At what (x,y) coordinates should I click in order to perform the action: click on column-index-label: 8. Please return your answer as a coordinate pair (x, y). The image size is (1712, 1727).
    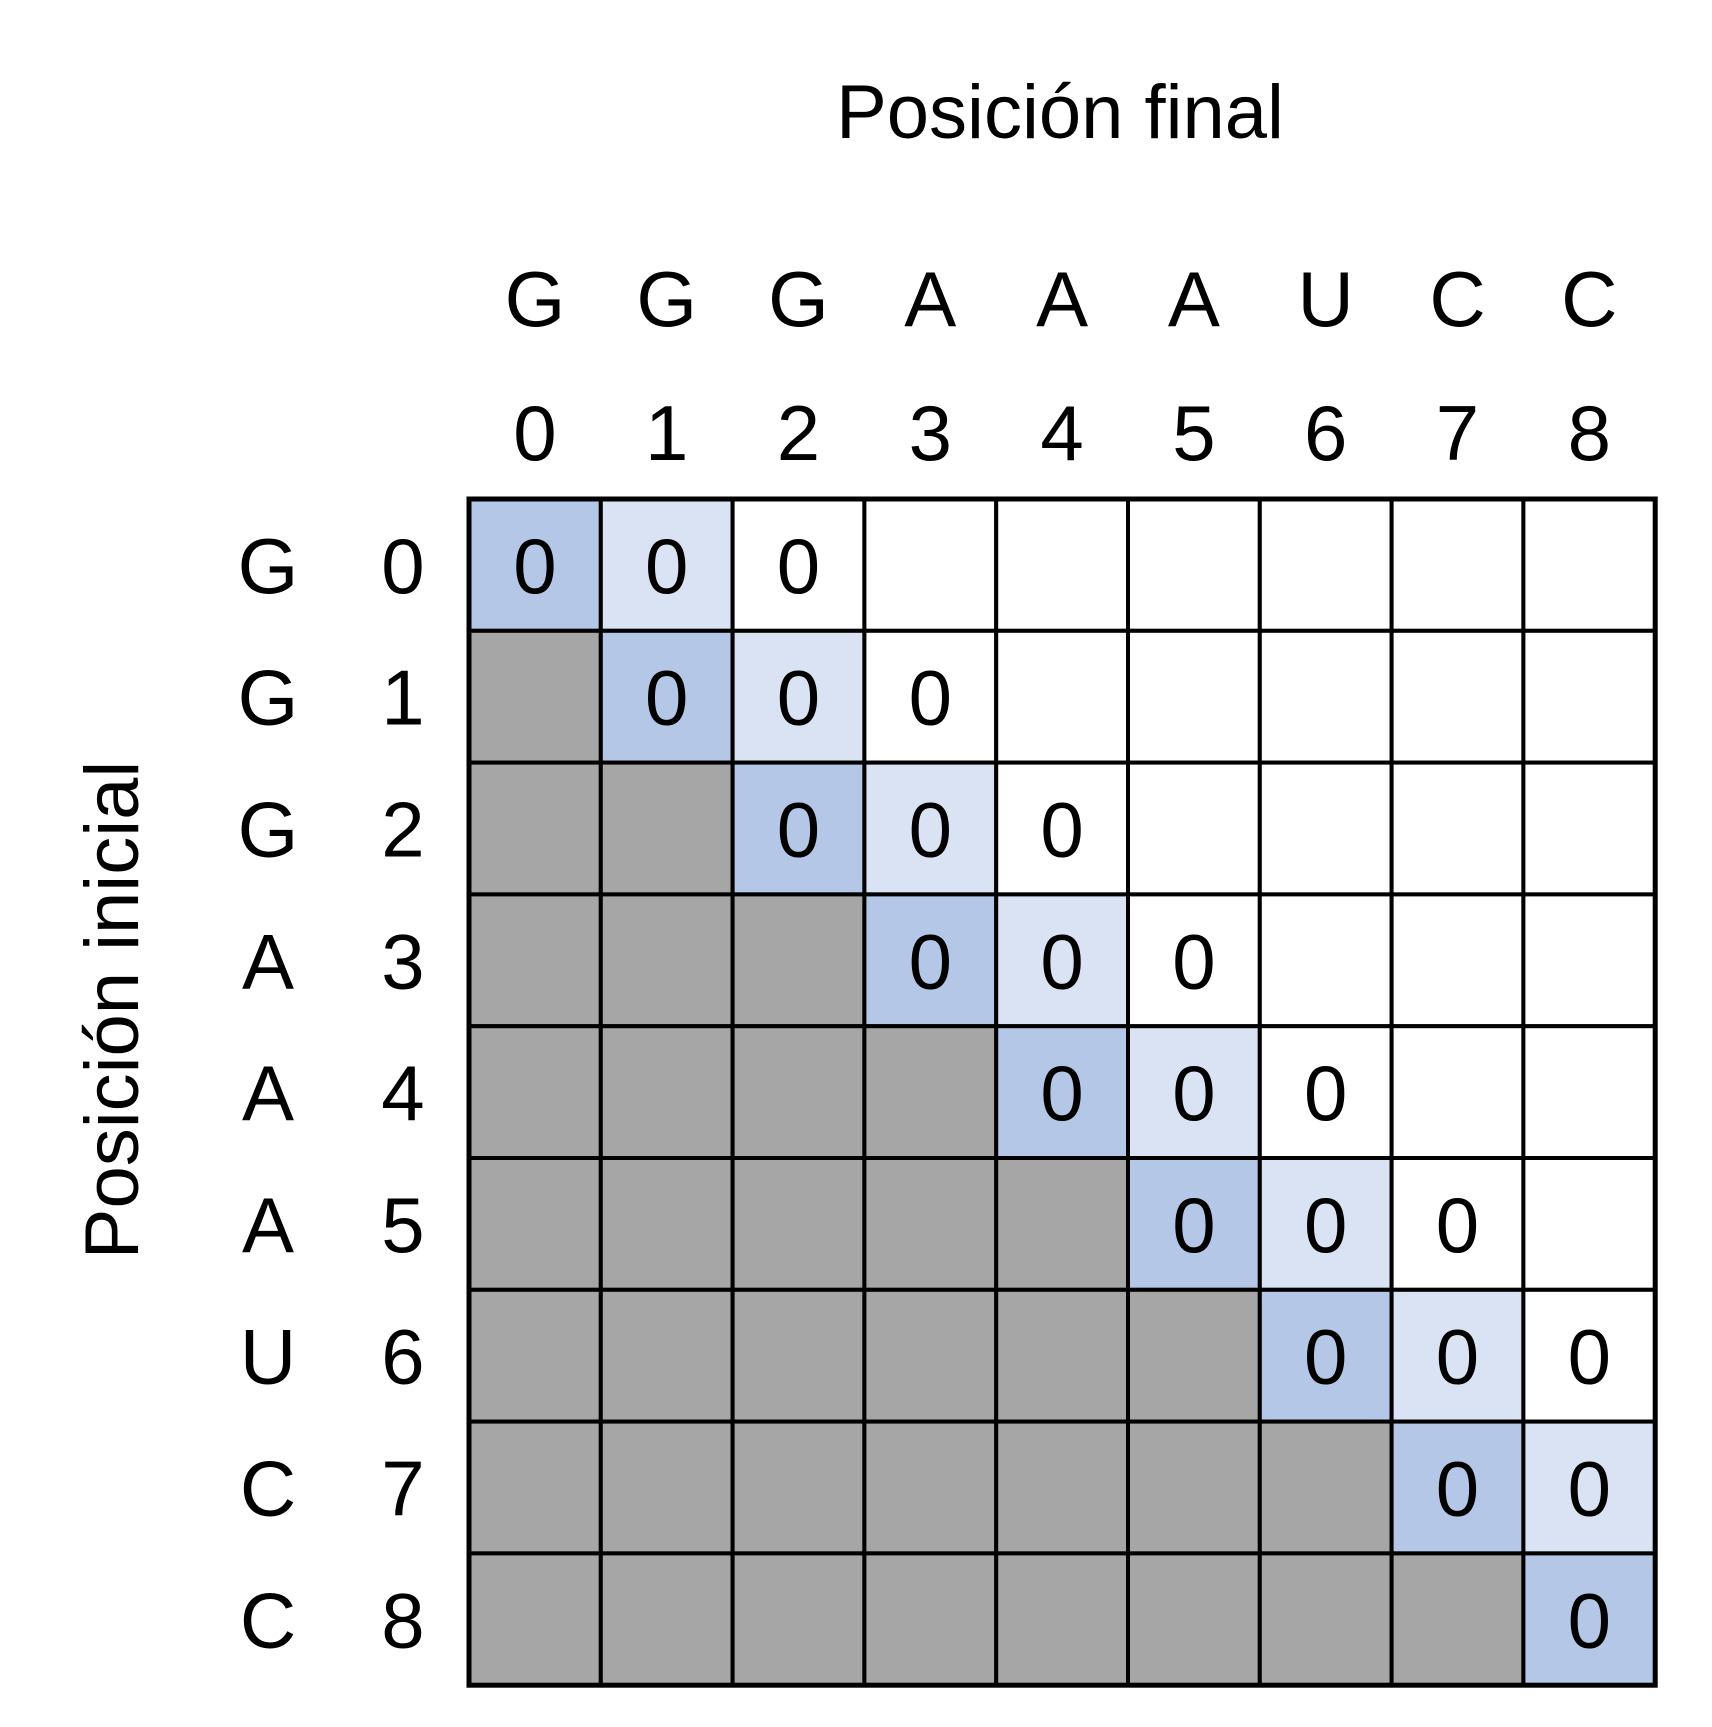
    Looking at the image, I should click on (1589, 433).